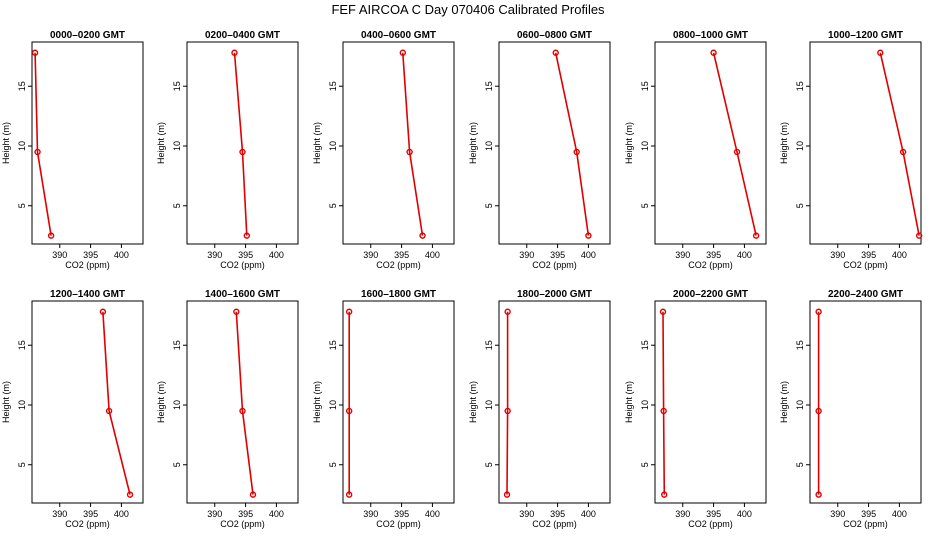  What do you see at coordinates (87, 294) in the screenshot?
I see `panel-title: 1200–1400 GMT` at bounding box center [87, 294].